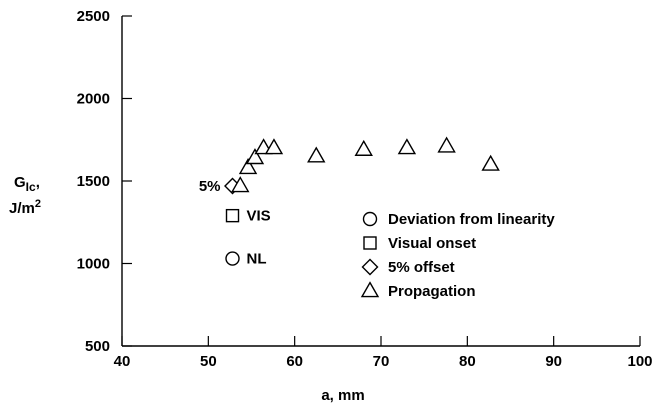 The height and width of the screenshot is (408, 660). Describe the element at coordinates (93, 181) in the screenshot. I see `y-tick-label-1500: 1500` at that location.